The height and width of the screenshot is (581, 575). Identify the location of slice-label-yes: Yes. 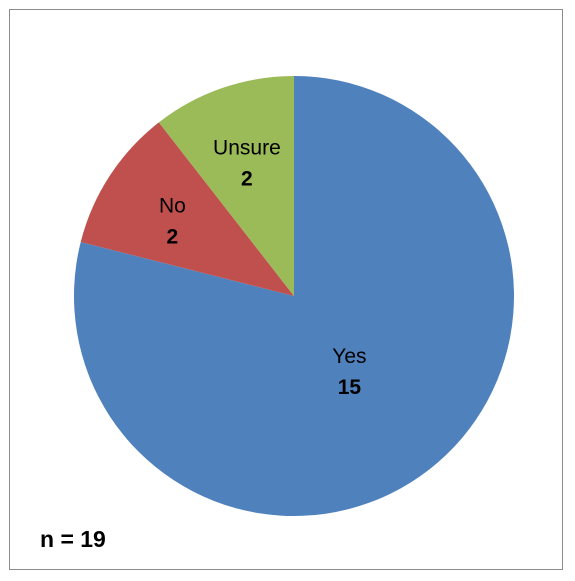
(349, 356).